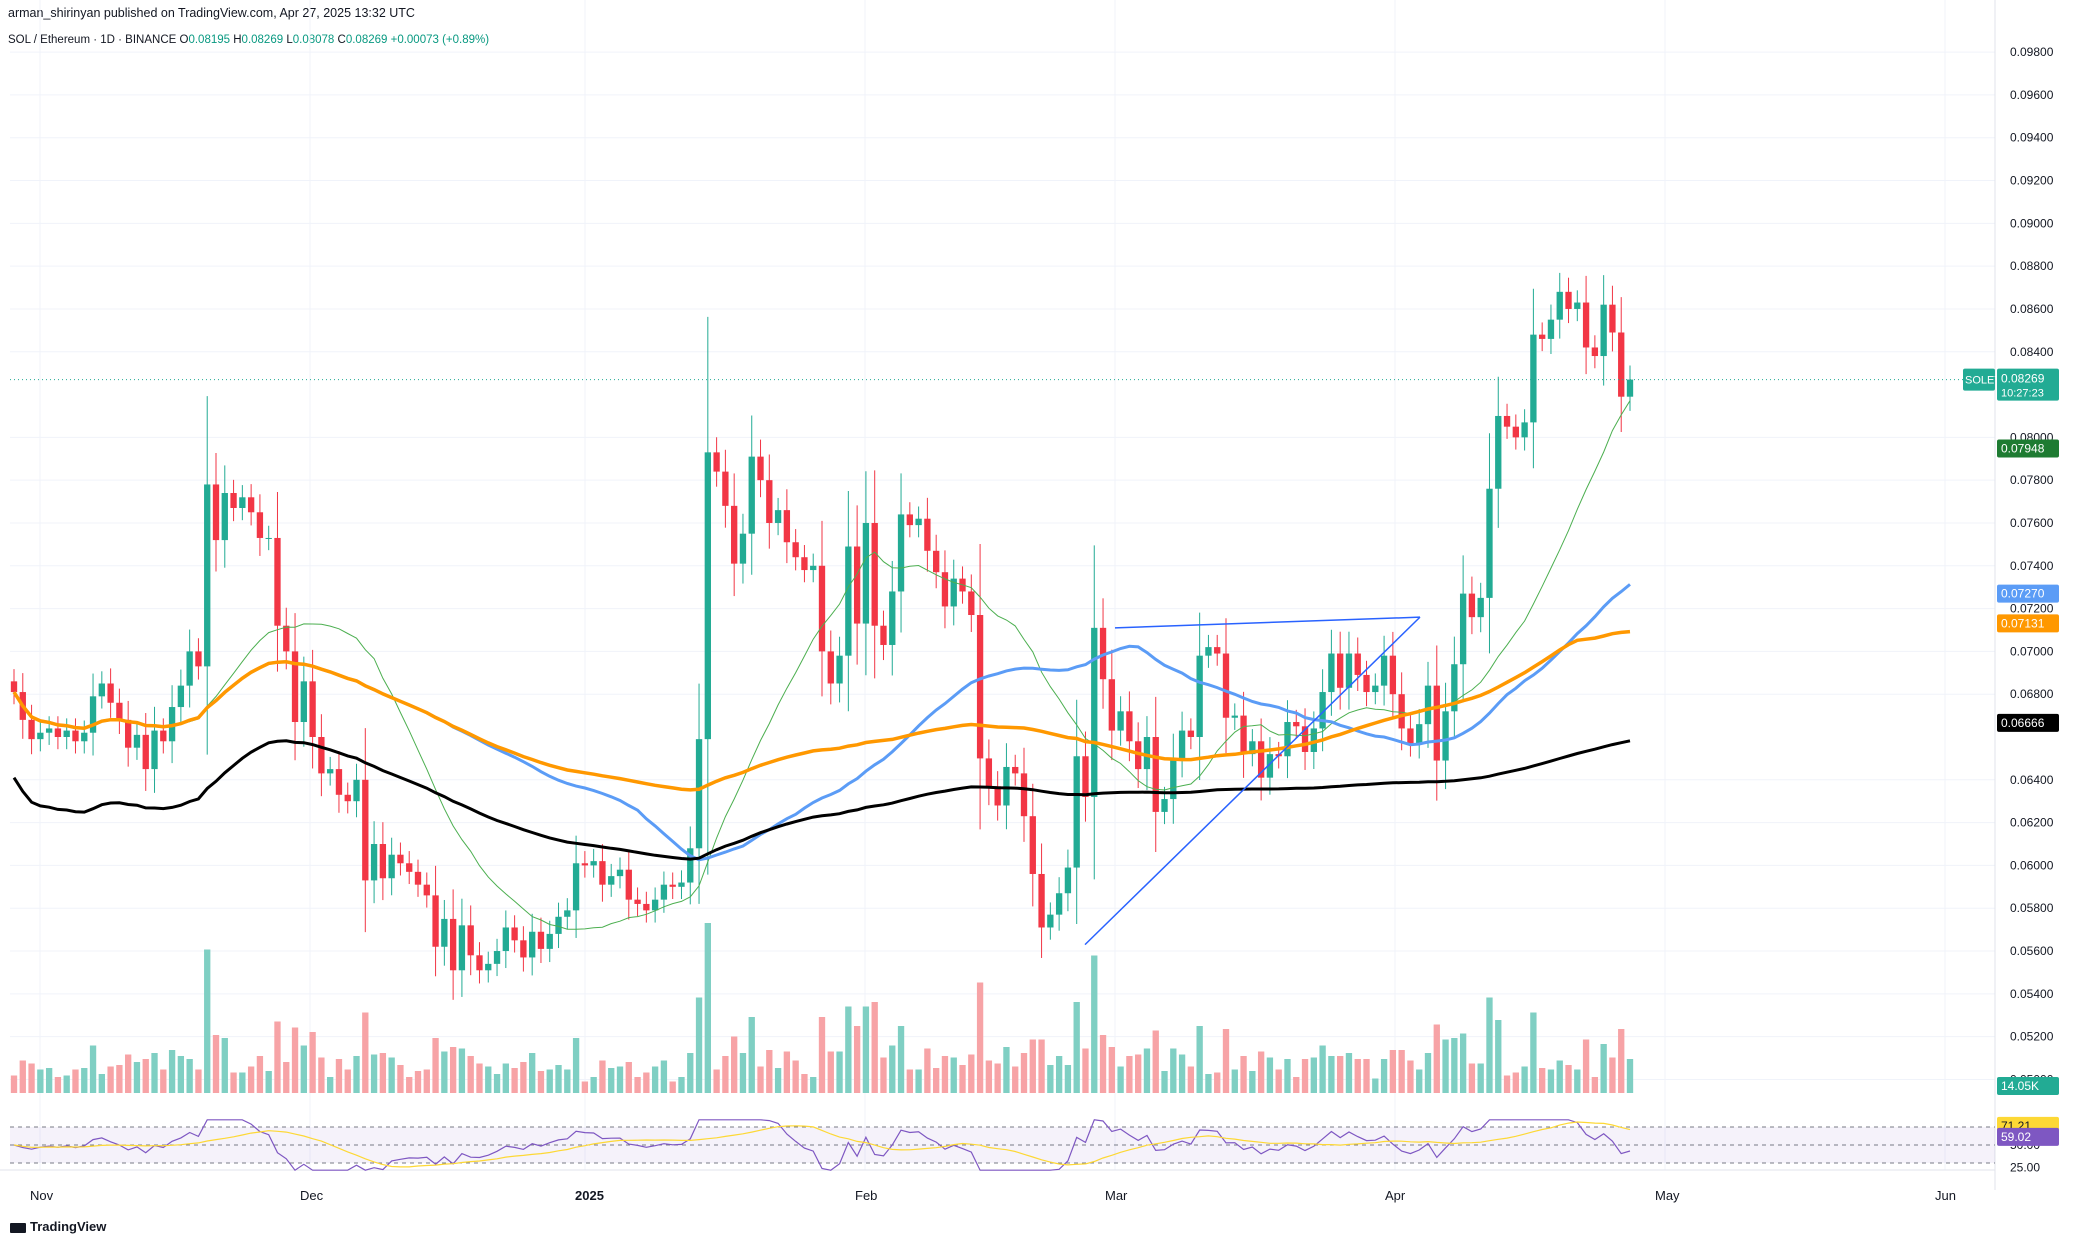 The height and width of the screenshot is (1243, 2084). Describe the element at coordinates (2032, 994) in the screenshot. I see `y-tick-label: 0.05400` at that location.